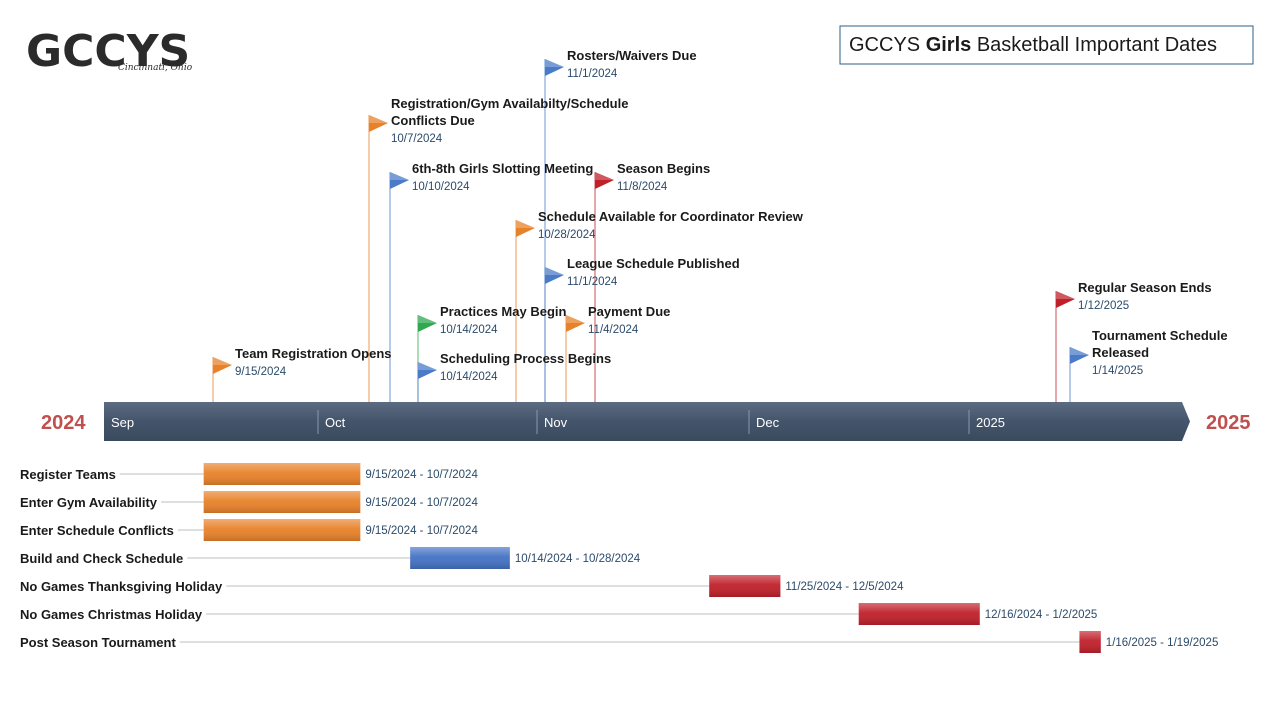 Image resolution: width=1280 pixels, height=720 pixels. What do you see at coordinates (1160, 335) in the screenshot?
I see `milestone-label: Tournament Schedule` at bounding box center [1160, 335].